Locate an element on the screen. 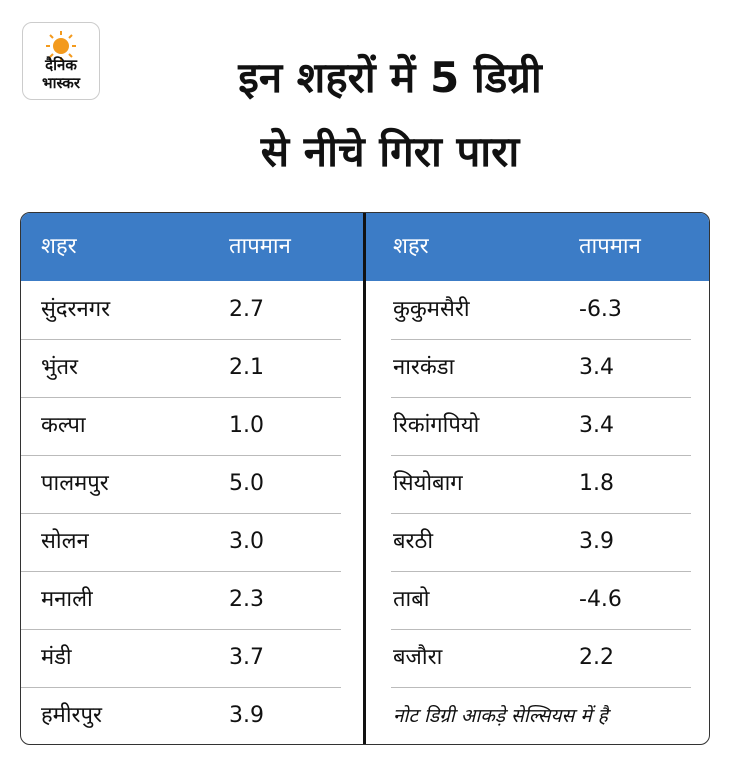  title: इन शहरों में 5 डिग्री is located at coordinates (390, 77).